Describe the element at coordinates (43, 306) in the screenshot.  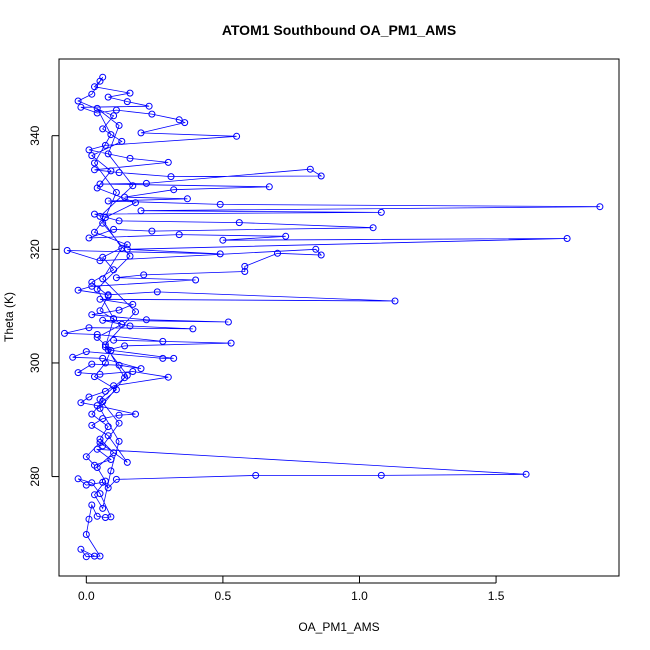
I see `y-axis: 280 300 320 340` at that location.